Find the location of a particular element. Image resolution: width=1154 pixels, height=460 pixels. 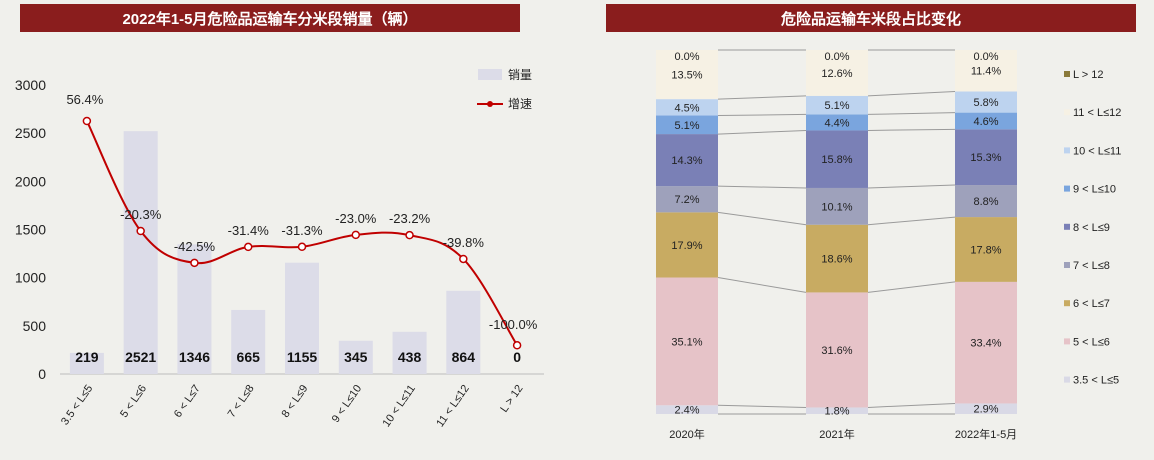

growth-rate-label: -31.3% is located at coordinates (302, 230).